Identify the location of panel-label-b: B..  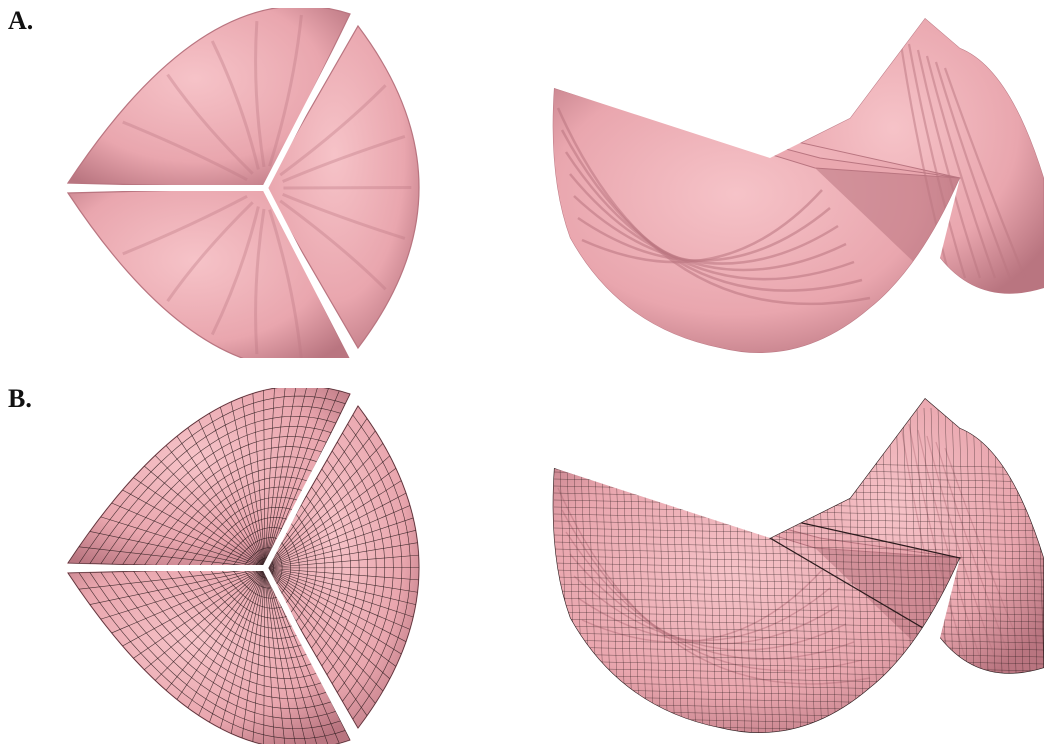
(20, 398).